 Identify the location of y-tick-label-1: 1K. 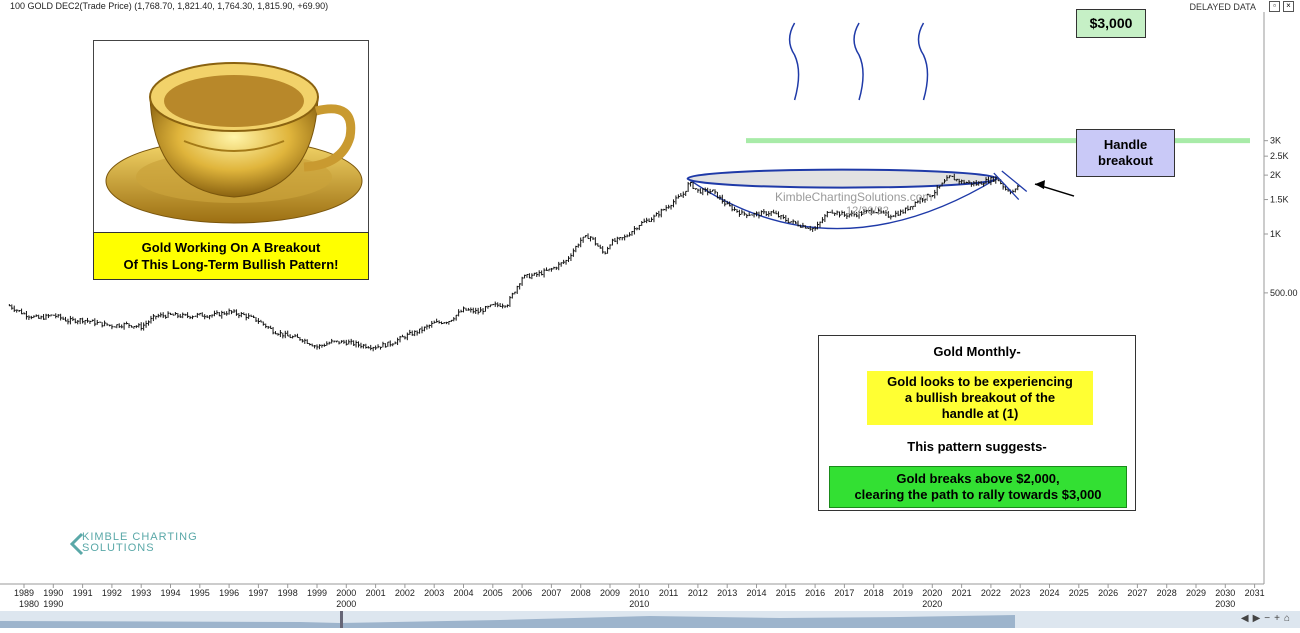
(1275, 234).